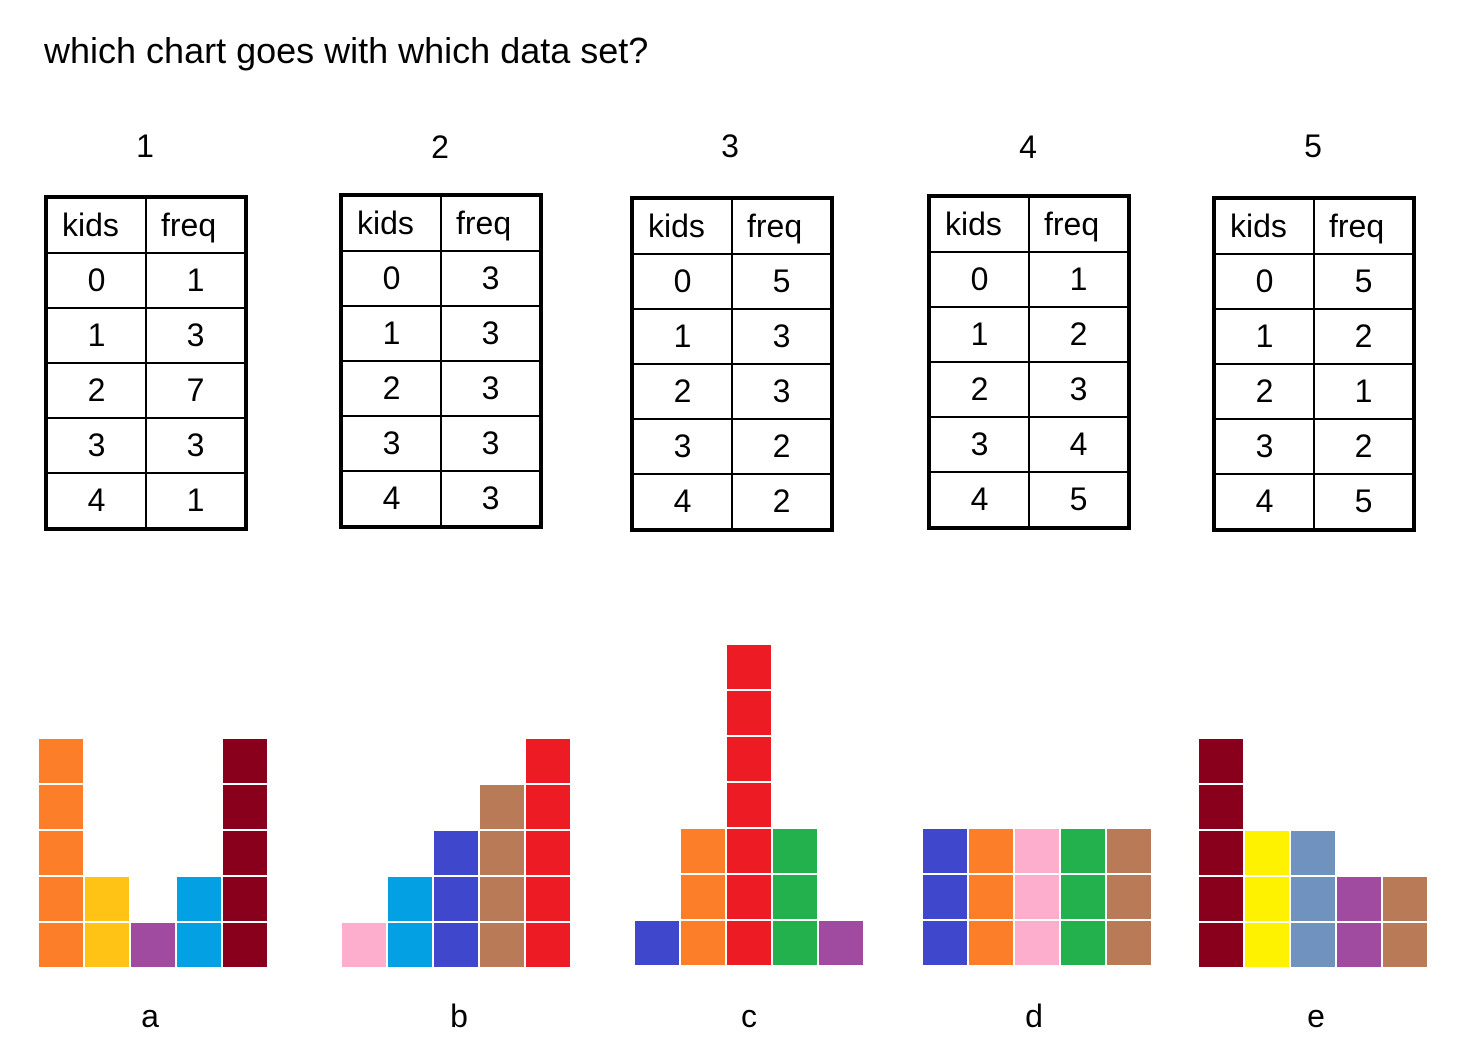  What do you see at coordinates (1079, 444) in the screenshot?
I see `cell-freq: 4` at bounding box center [1079, 444].